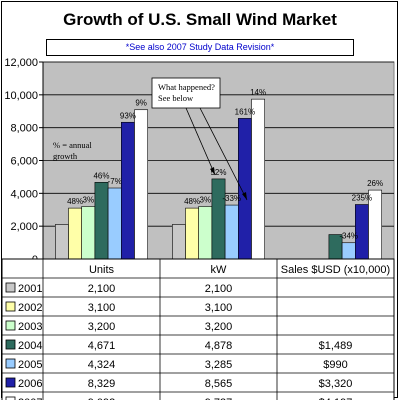 The height and width of the screenshot is (400, 400). I want to click on table-cell: 9,092, so click(102, 398).